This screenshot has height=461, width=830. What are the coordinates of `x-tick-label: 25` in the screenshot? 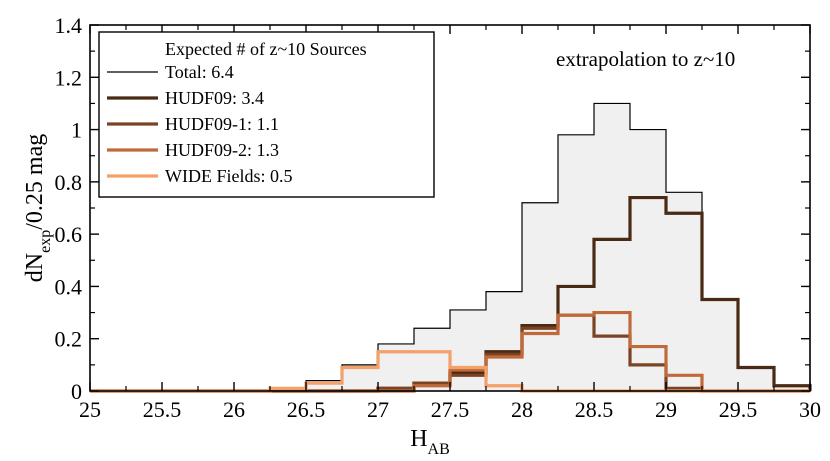 It's located at (90, 409).